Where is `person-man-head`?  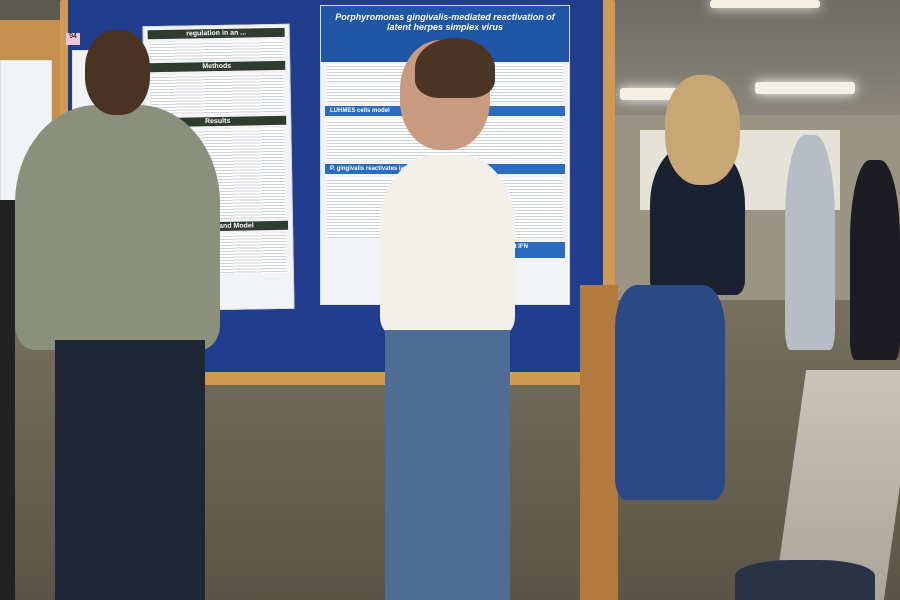 person-man-head is located at coordinates (117, 72).